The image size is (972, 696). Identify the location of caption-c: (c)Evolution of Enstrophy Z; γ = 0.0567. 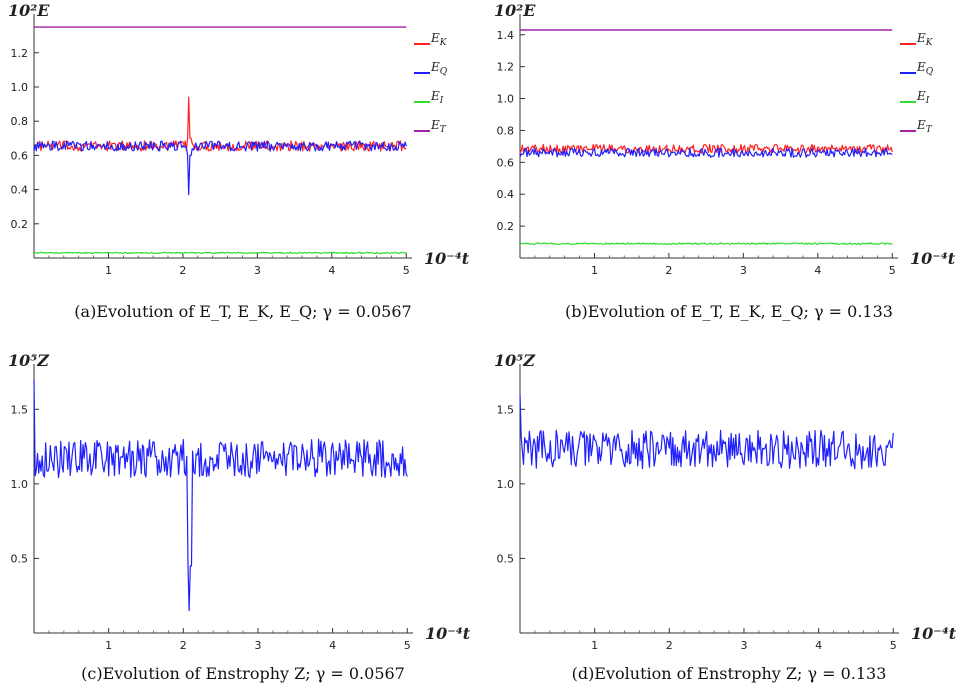
(243, 673).